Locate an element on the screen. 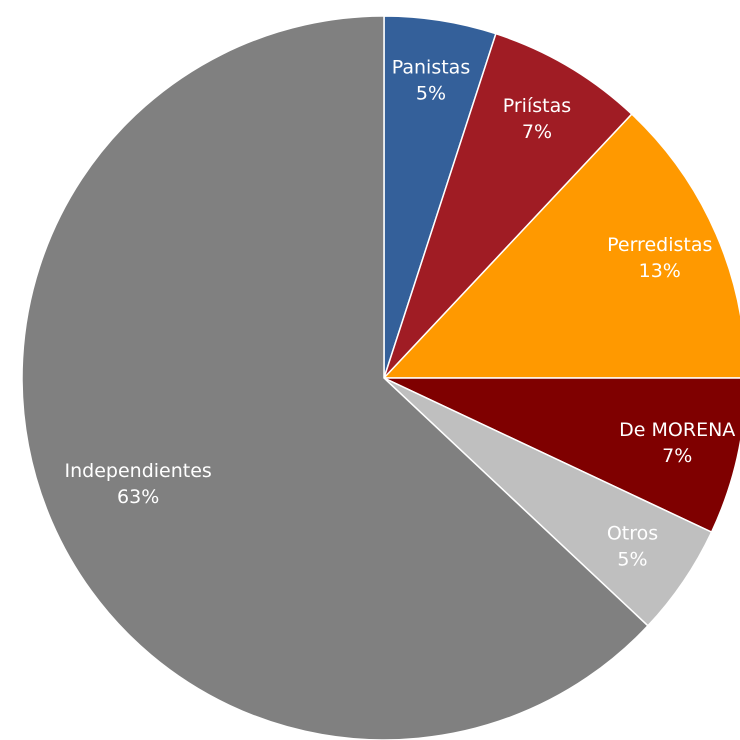  slice-label: Priístas is located at coordinates (537, 106).